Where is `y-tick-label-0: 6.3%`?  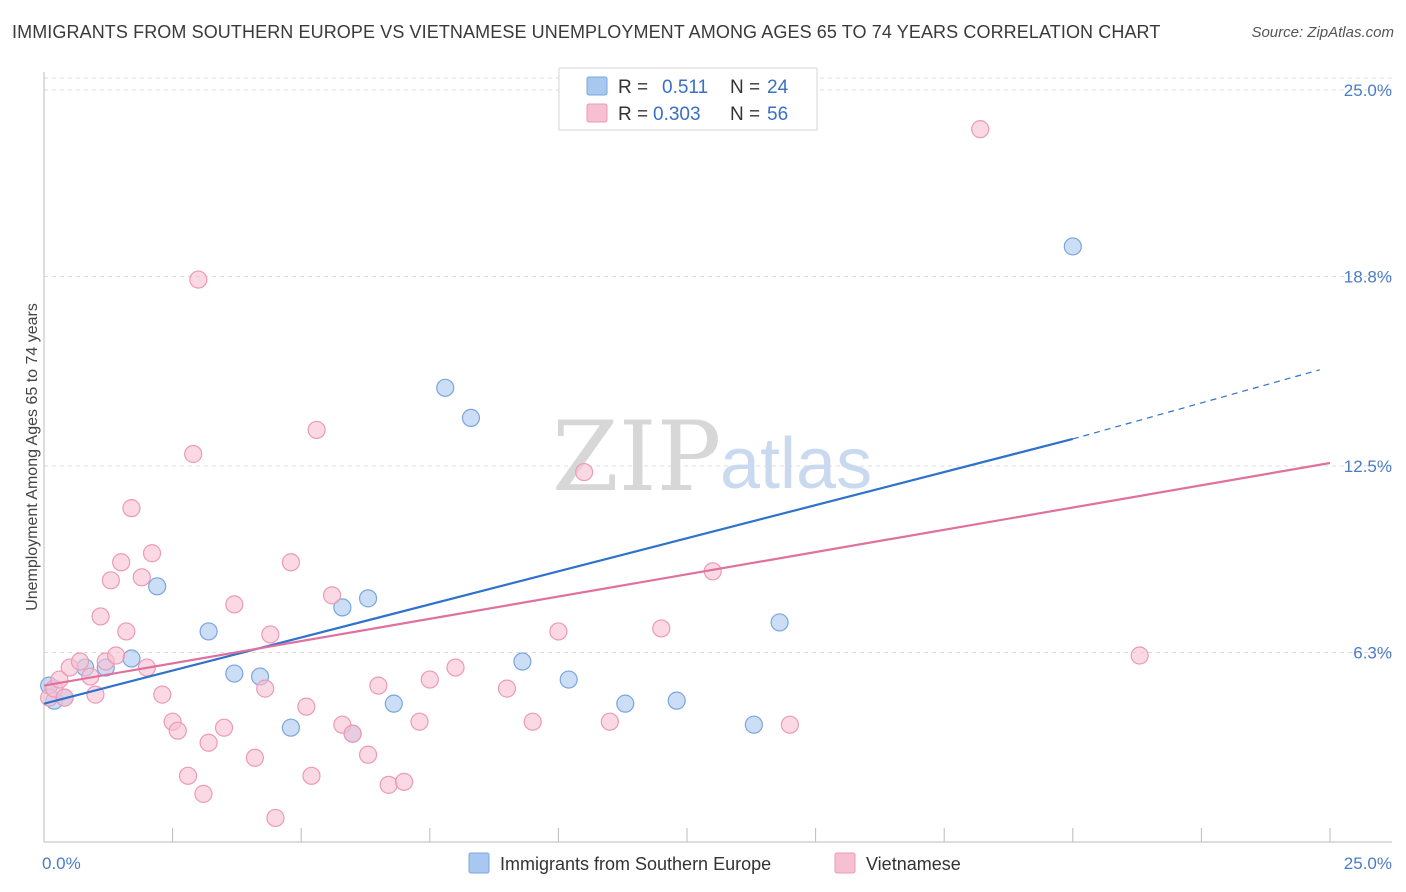
y-tick-label-0: 6.3% is located at coordinates (1372, 653).